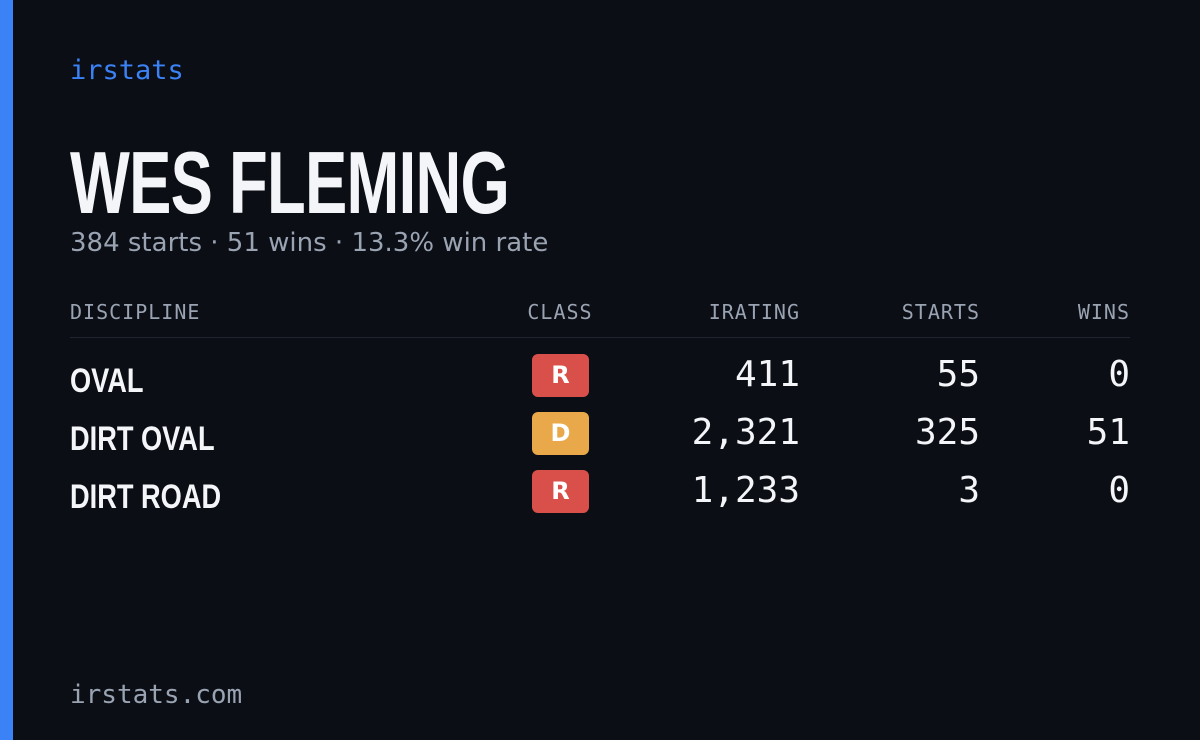 This screenshot has height=740, width=1200. What do you see at coordinates (560, 312) in the screenshot?
I see `column-header: CLASS` at bounding box center [560, 312].